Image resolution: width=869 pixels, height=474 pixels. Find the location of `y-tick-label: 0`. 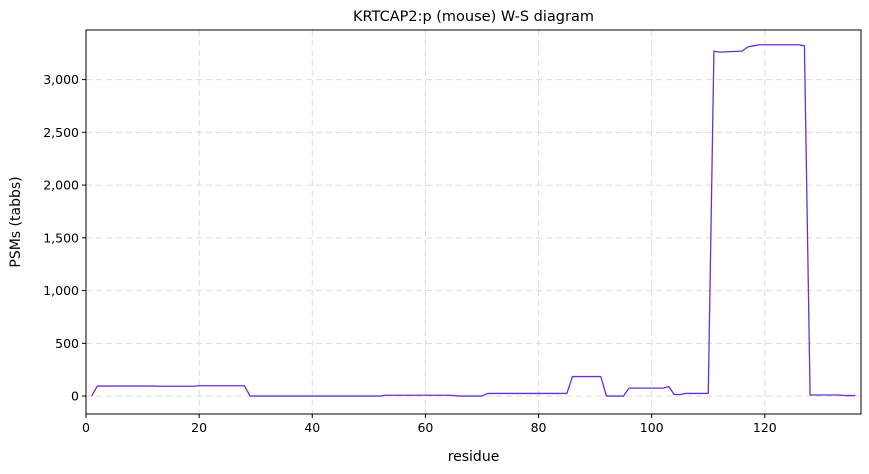

y-tick-label: 0 is located at coordinates (75, 396).